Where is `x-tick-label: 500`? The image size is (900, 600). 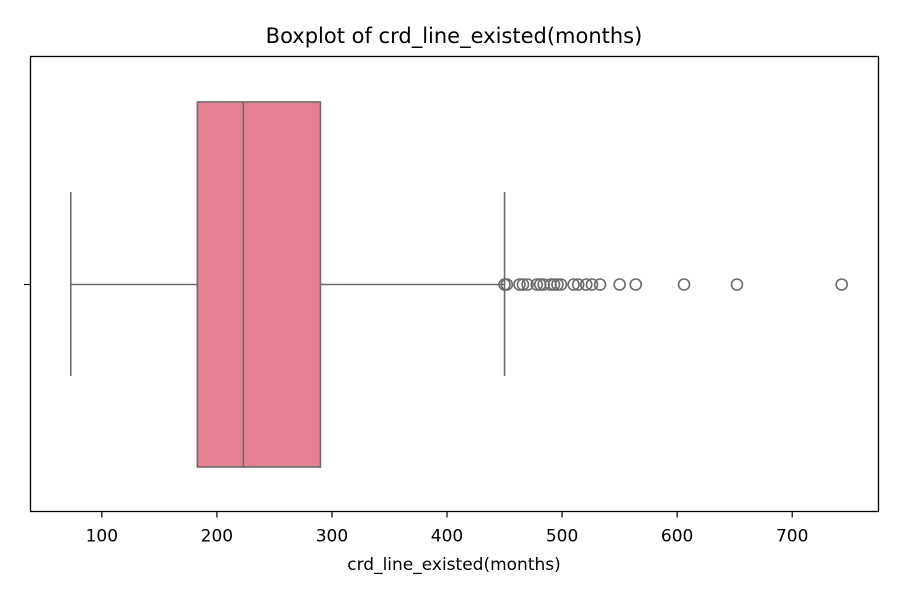
x-tick-label: 500 is located at coordinates (562, 537).